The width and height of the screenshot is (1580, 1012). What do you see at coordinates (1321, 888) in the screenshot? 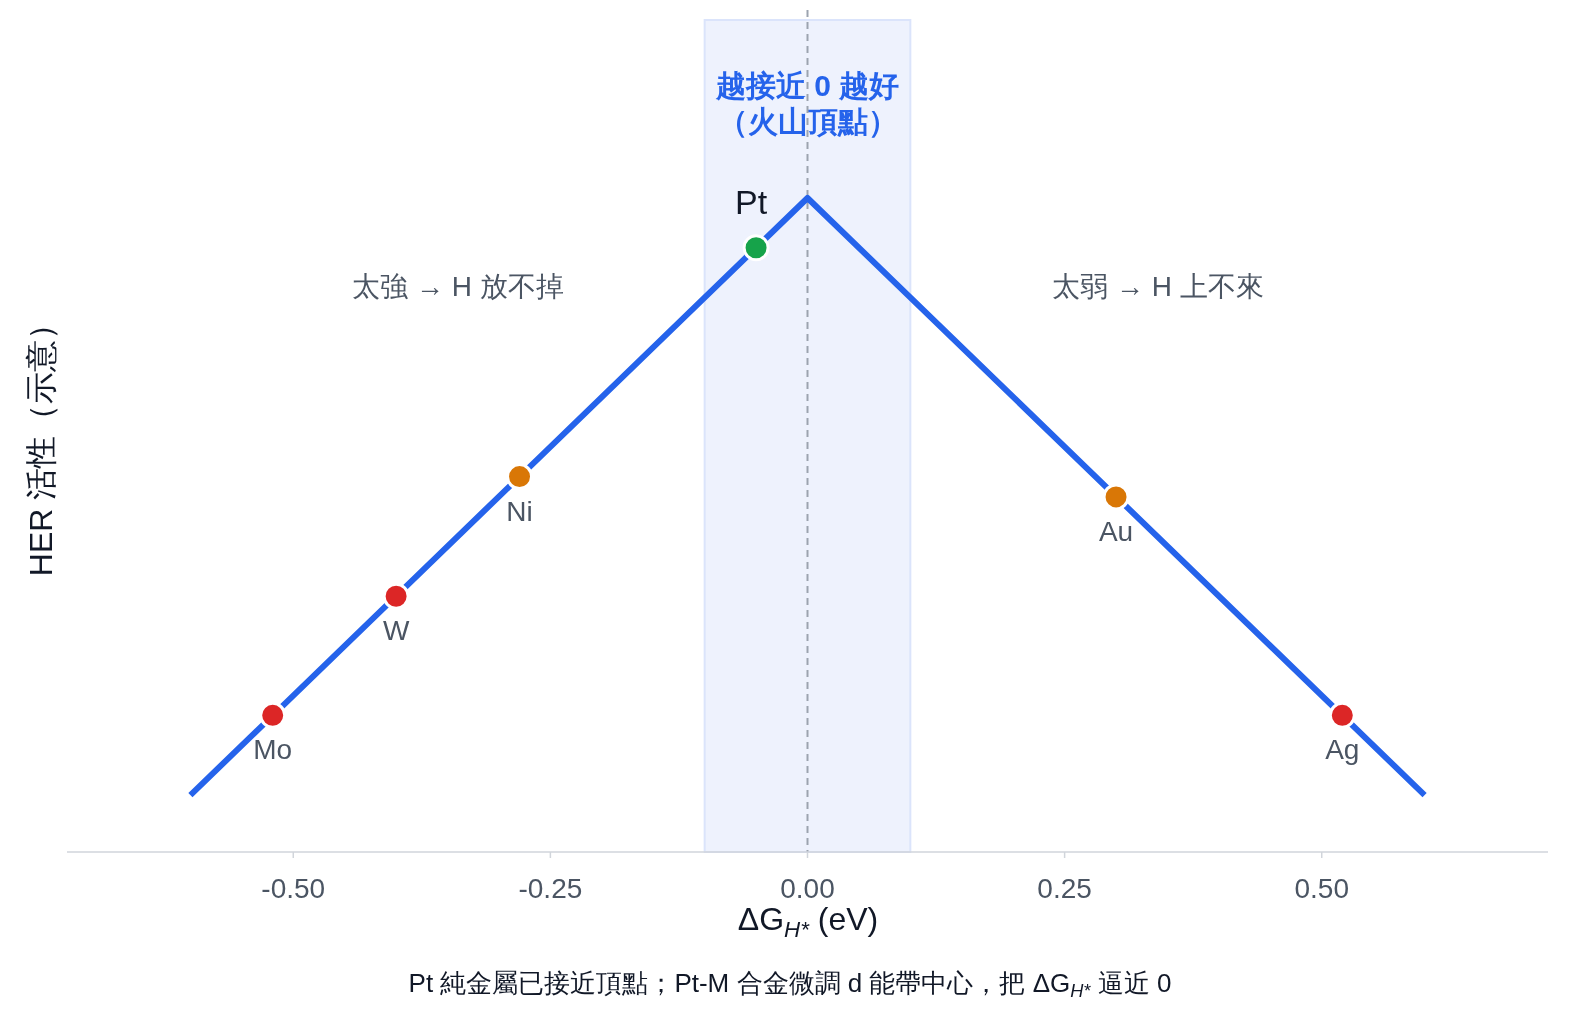
I see `x-tick-label: 0.50` at bounding box center [1321, 888].